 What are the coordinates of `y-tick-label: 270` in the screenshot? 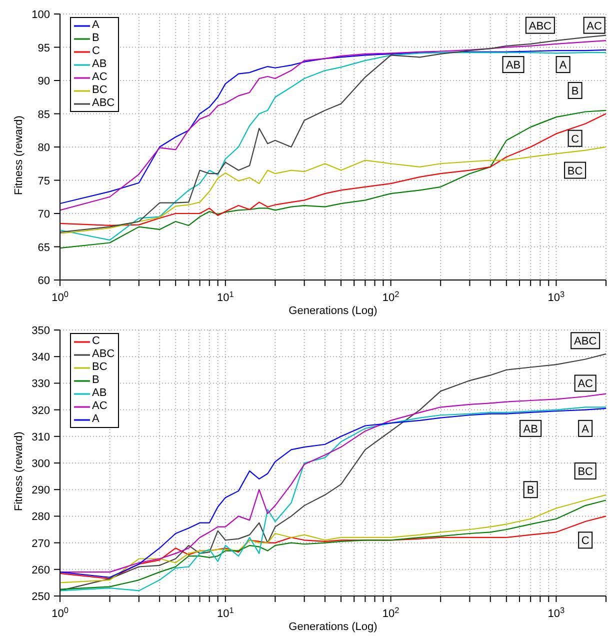 It's located at (41, 544).